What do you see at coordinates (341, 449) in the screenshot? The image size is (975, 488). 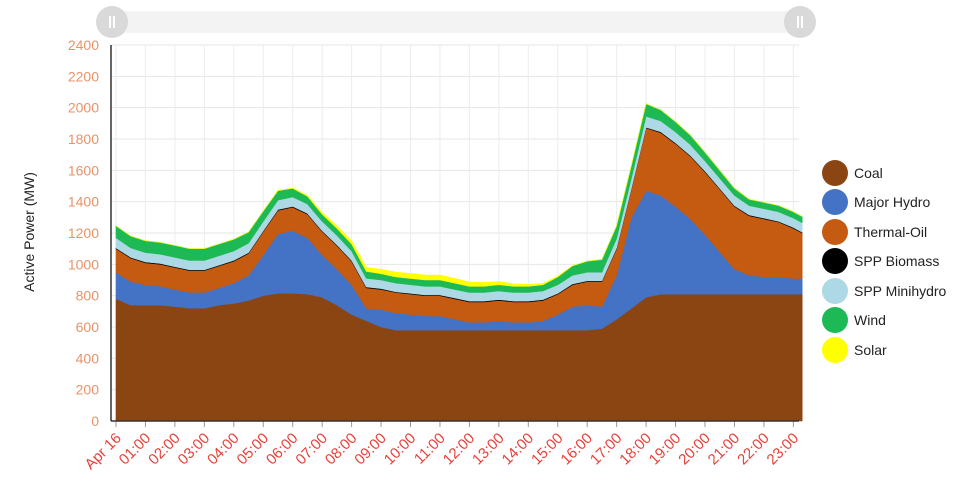 I see `x-tick-label: 08:00` at bounding box center [341, 449].